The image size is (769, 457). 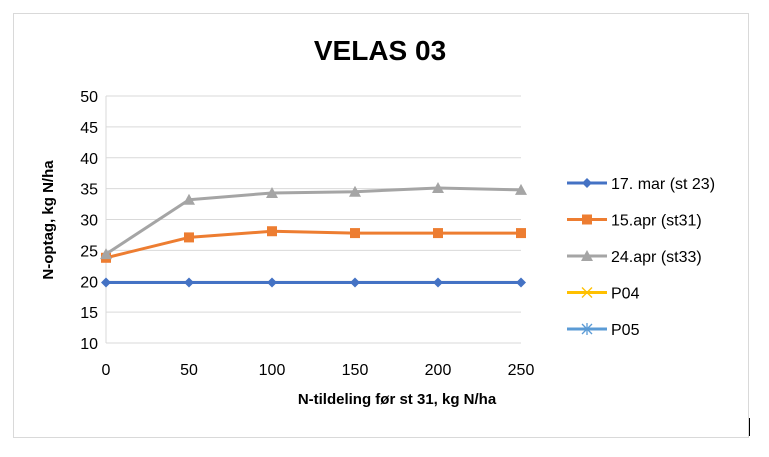 I want to click on legend-item: 24.apr (st33), so click(x=634, y=257).